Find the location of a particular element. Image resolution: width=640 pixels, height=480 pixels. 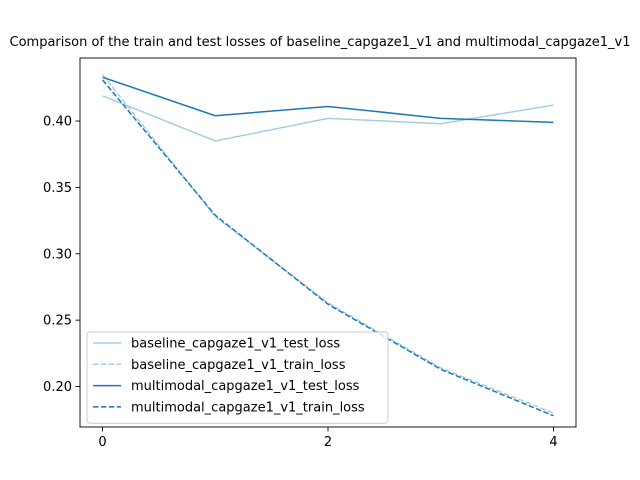

y-tick-label: 0.40 is located at coordinates (57, 122).